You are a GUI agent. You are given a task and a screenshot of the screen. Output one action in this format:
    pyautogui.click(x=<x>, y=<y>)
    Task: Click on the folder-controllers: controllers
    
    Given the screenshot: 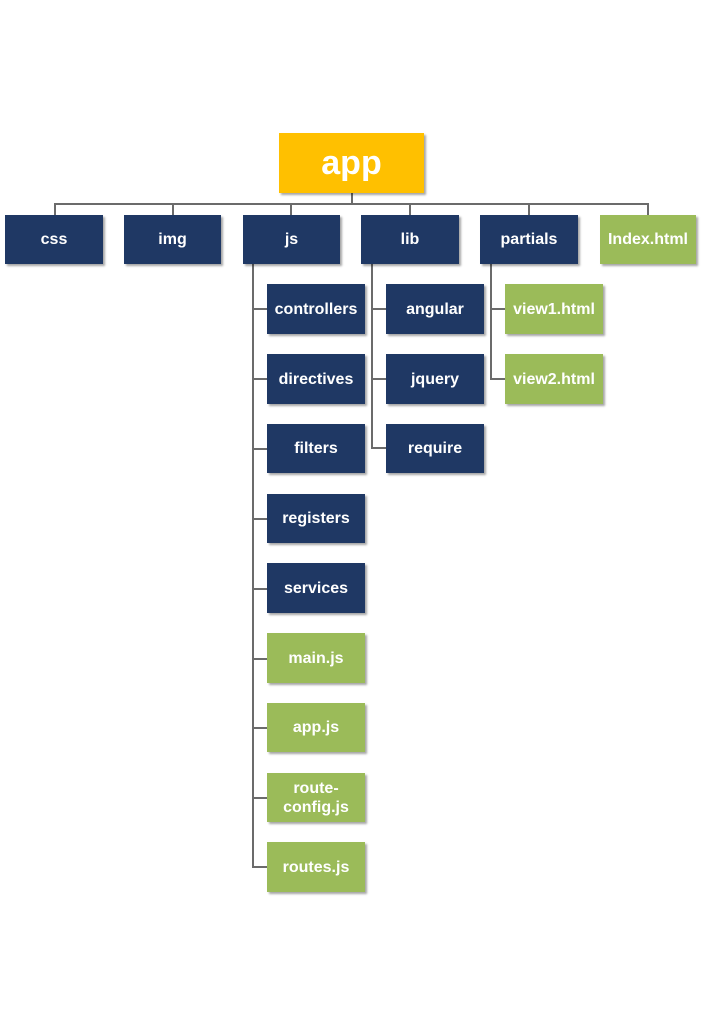 What is the action you would take?
    pyautogui.click(x=316, y=309)
    